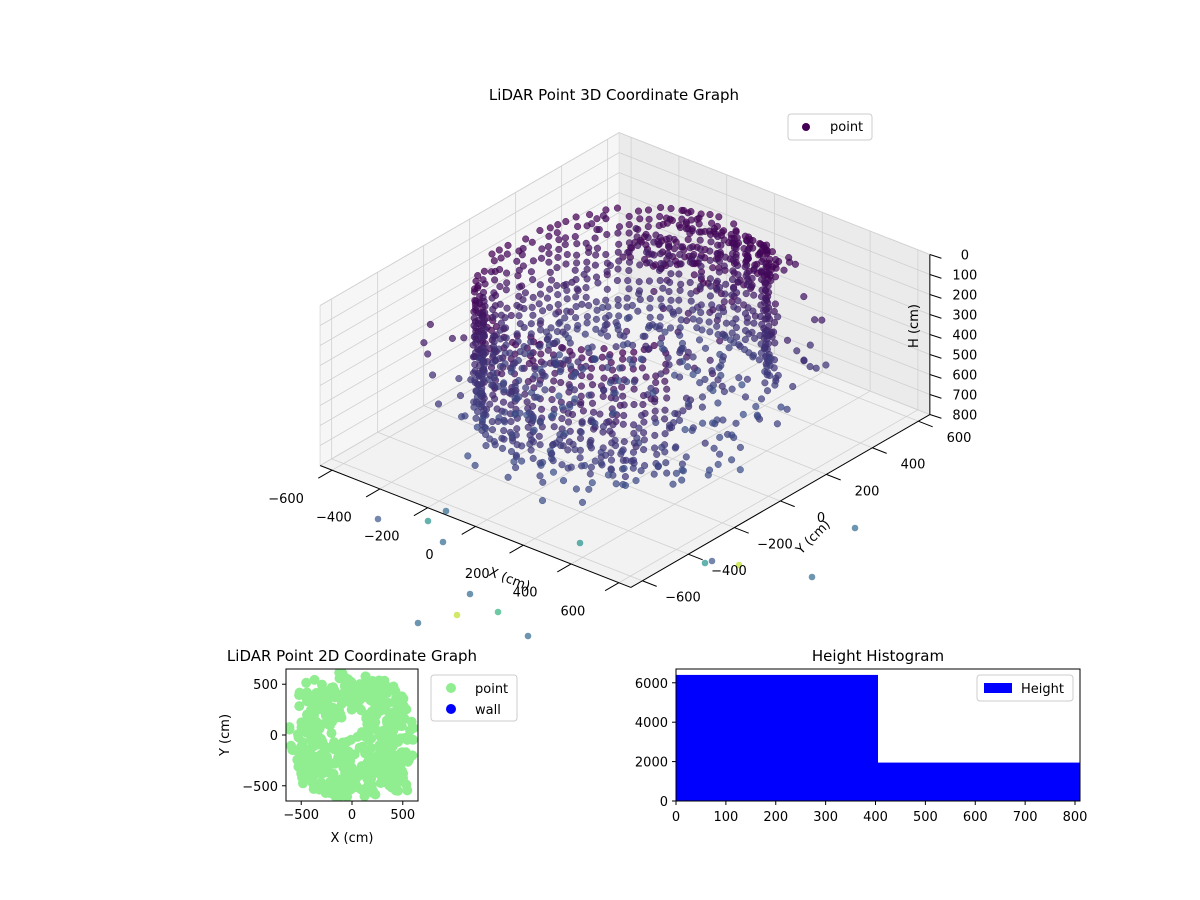 The width and height of the screenshot is (1200, 900). I want to click on x-tick-3d, so click(325, 474).